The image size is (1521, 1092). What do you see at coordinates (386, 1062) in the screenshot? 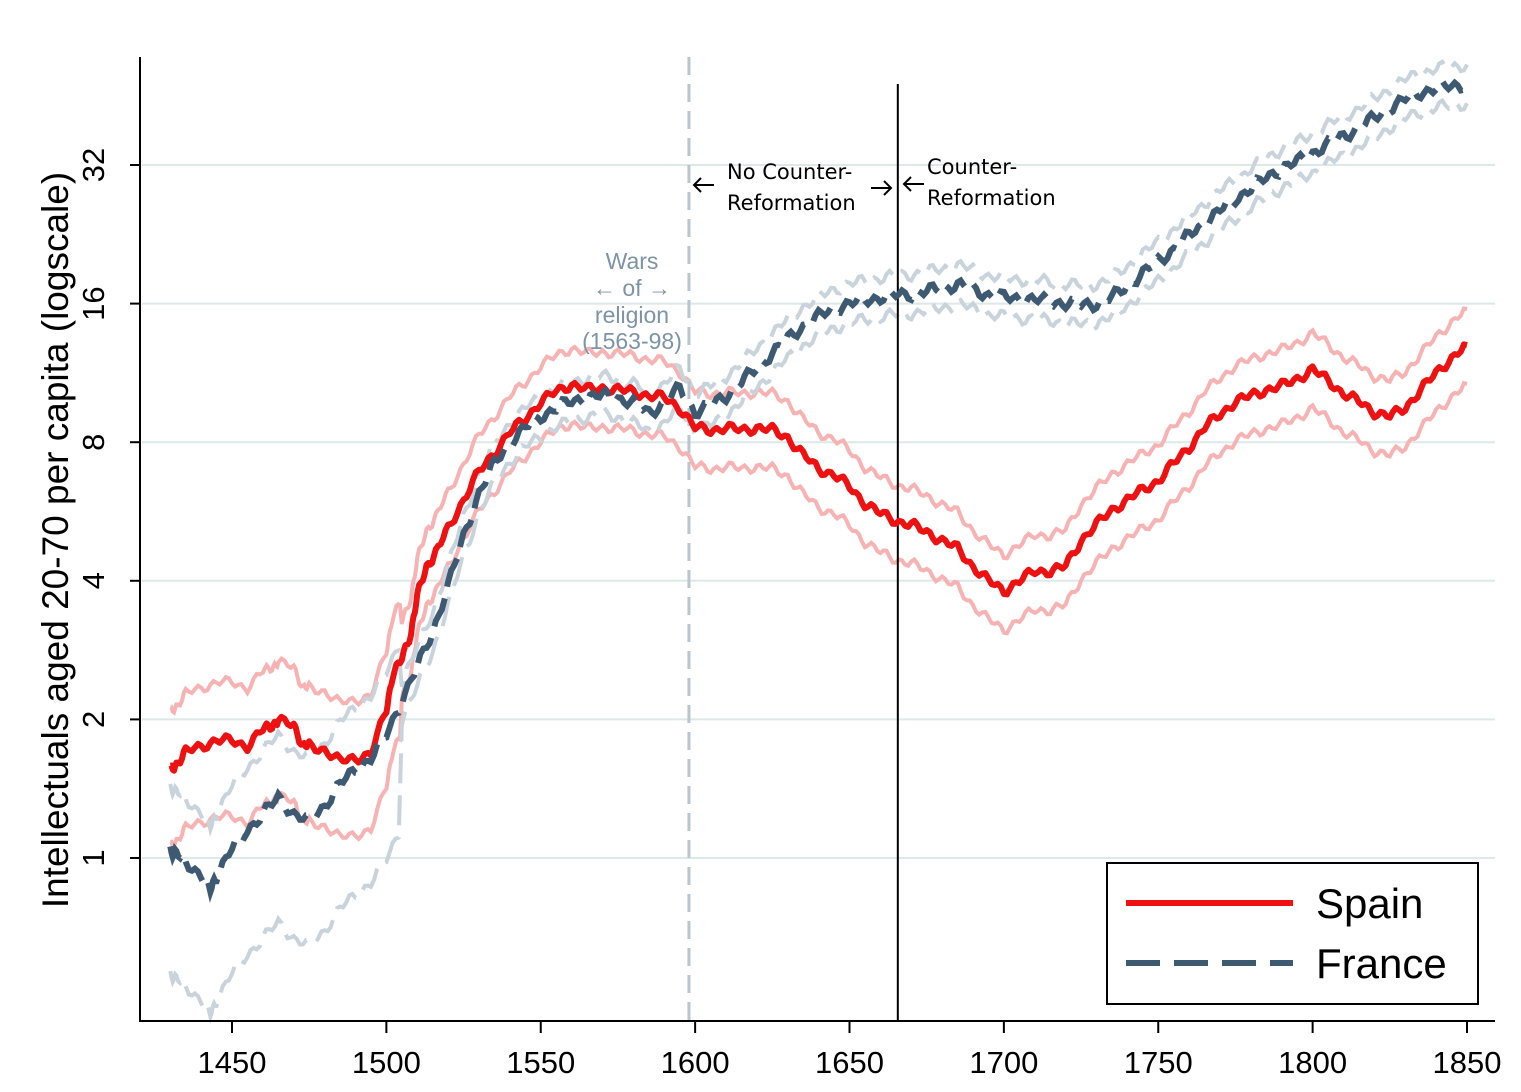
I see `x-tick-label: 1500` at bounding box center [386, 1062].